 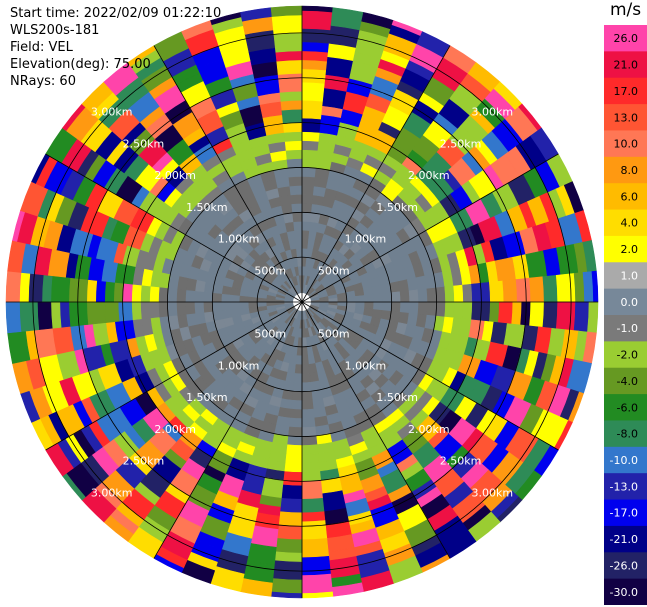 I want to click on colorbar-unit: m/s, so click(x=626, y=10).